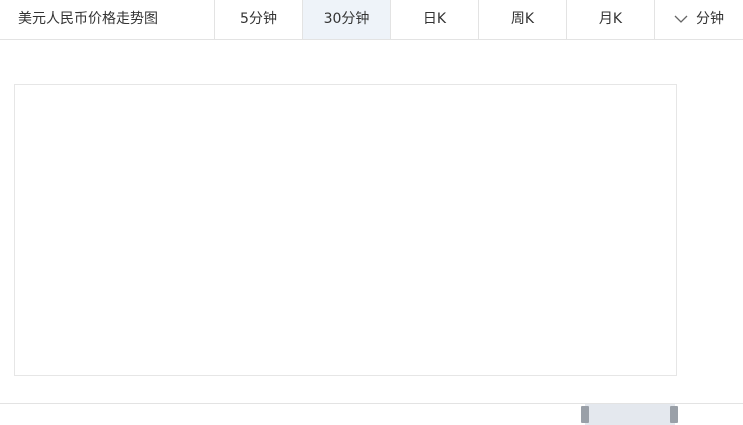 This screenshot has width=743, height=425. I want to click on tab: 日K, so click(435, 19).